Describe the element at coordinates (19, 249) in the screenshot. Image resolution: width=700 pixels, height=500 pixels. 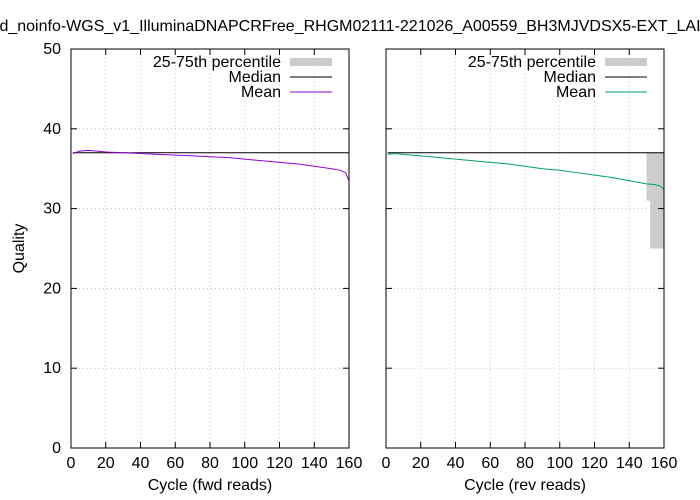
I see `y-axis-label: Quality` at that location.